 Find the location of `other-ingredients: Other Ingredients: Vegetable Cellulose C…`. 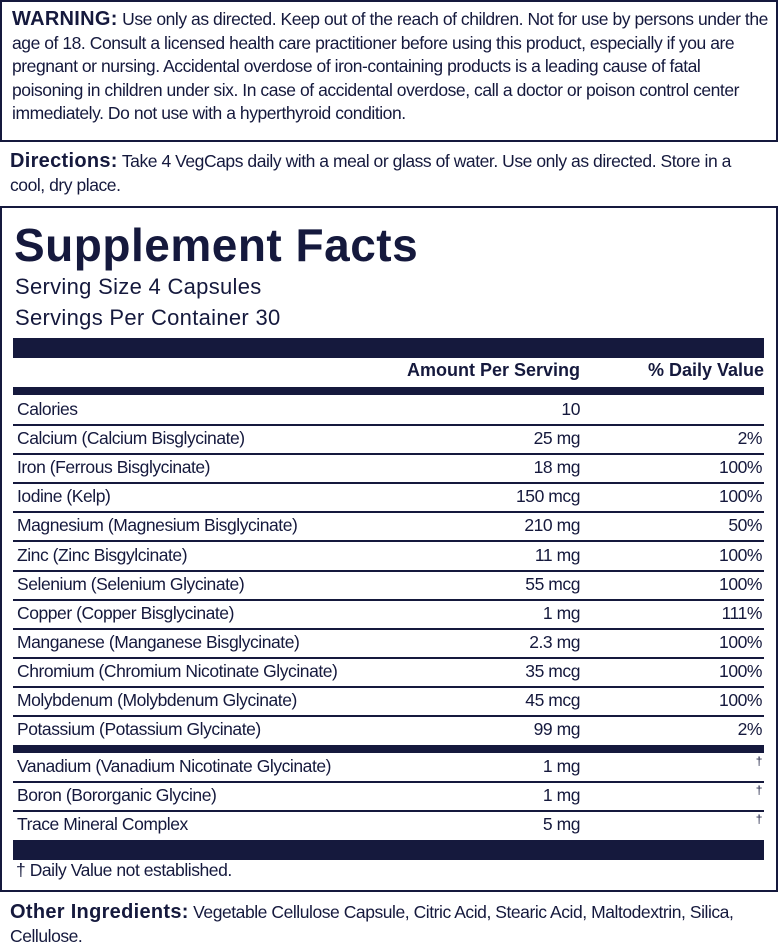

other-ingredients: Other Ingredients: Vegetable Cellulose C… is located at coordinates (394, 924).